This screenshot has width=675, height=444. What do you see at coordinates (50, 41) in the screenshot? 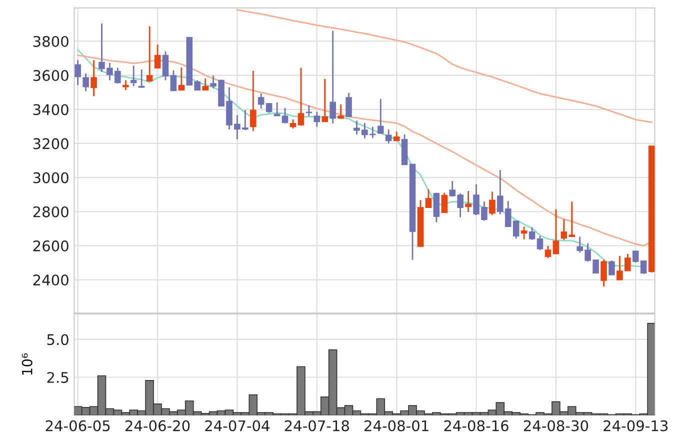
I see `y-tick-label: 3800` at bounding box center [50, 41].